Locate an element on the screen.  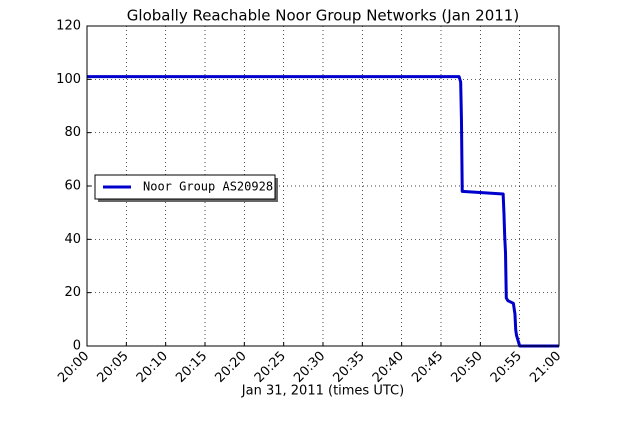
x-axis-label: Jan 31, 2011 (times UTC) is located at coordinates (322, 391).